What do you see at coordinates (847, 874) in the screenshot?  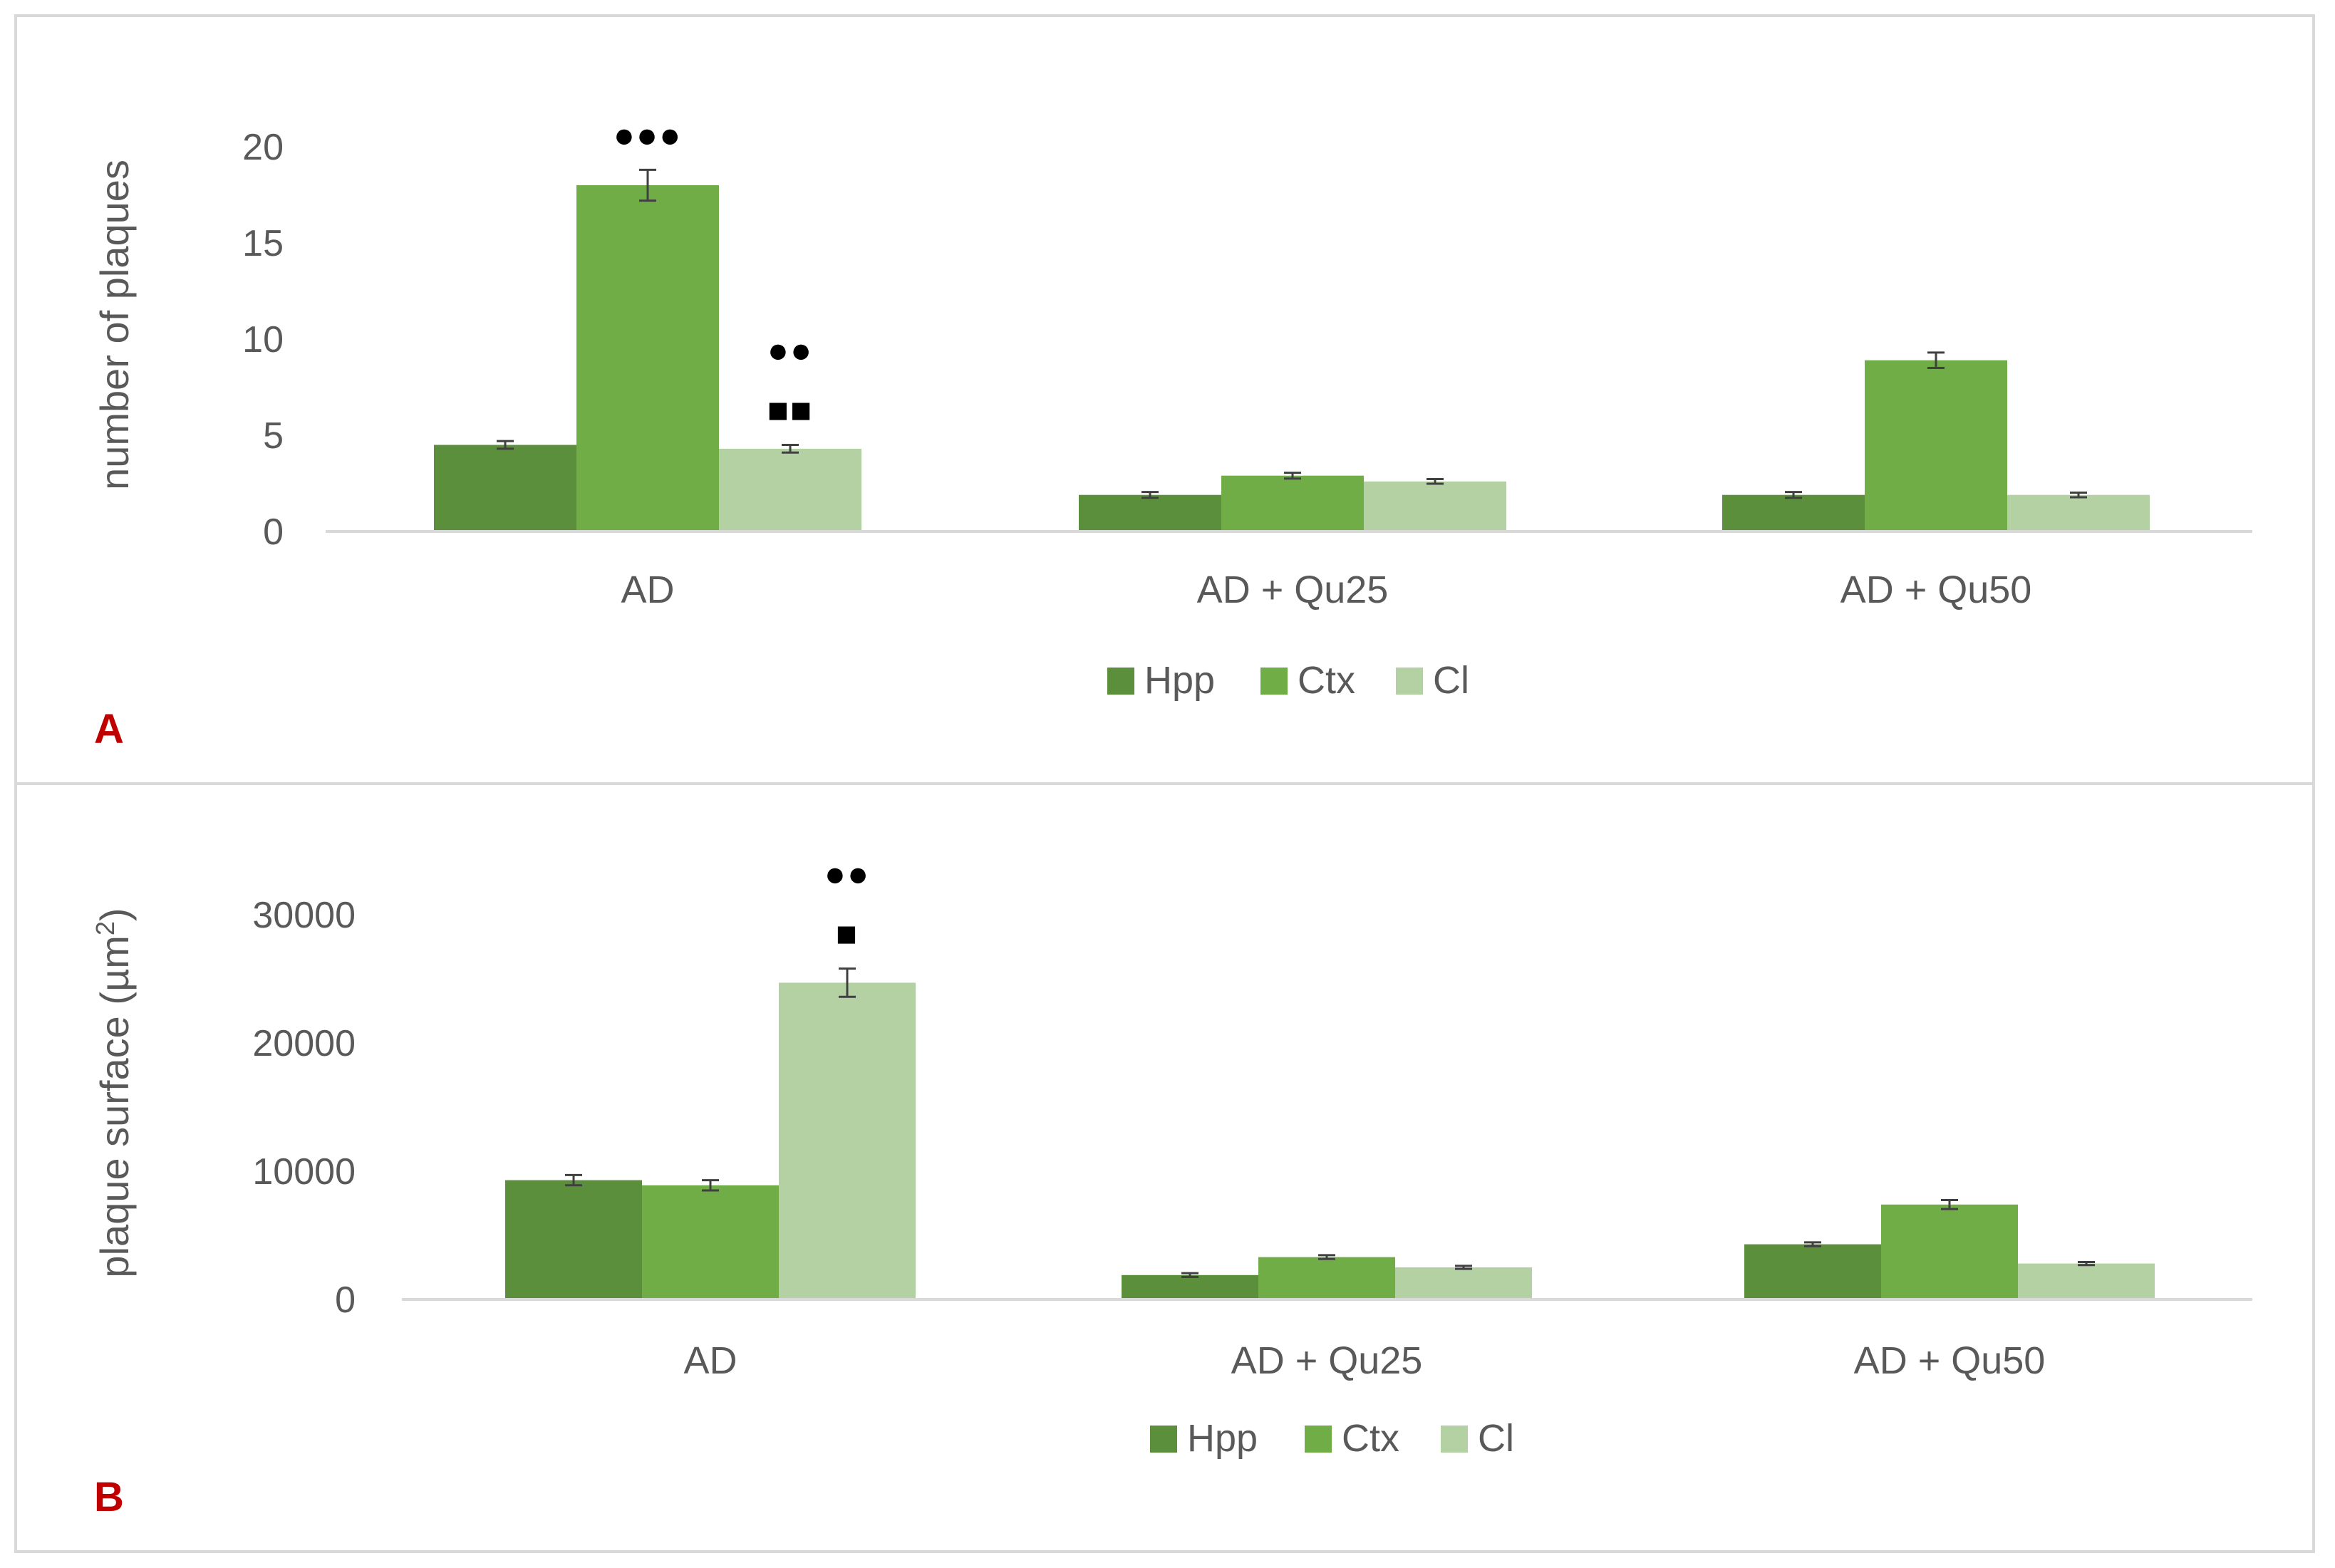 I see `significance-marker-0-0: ●●` at bounding box center [847, 874].